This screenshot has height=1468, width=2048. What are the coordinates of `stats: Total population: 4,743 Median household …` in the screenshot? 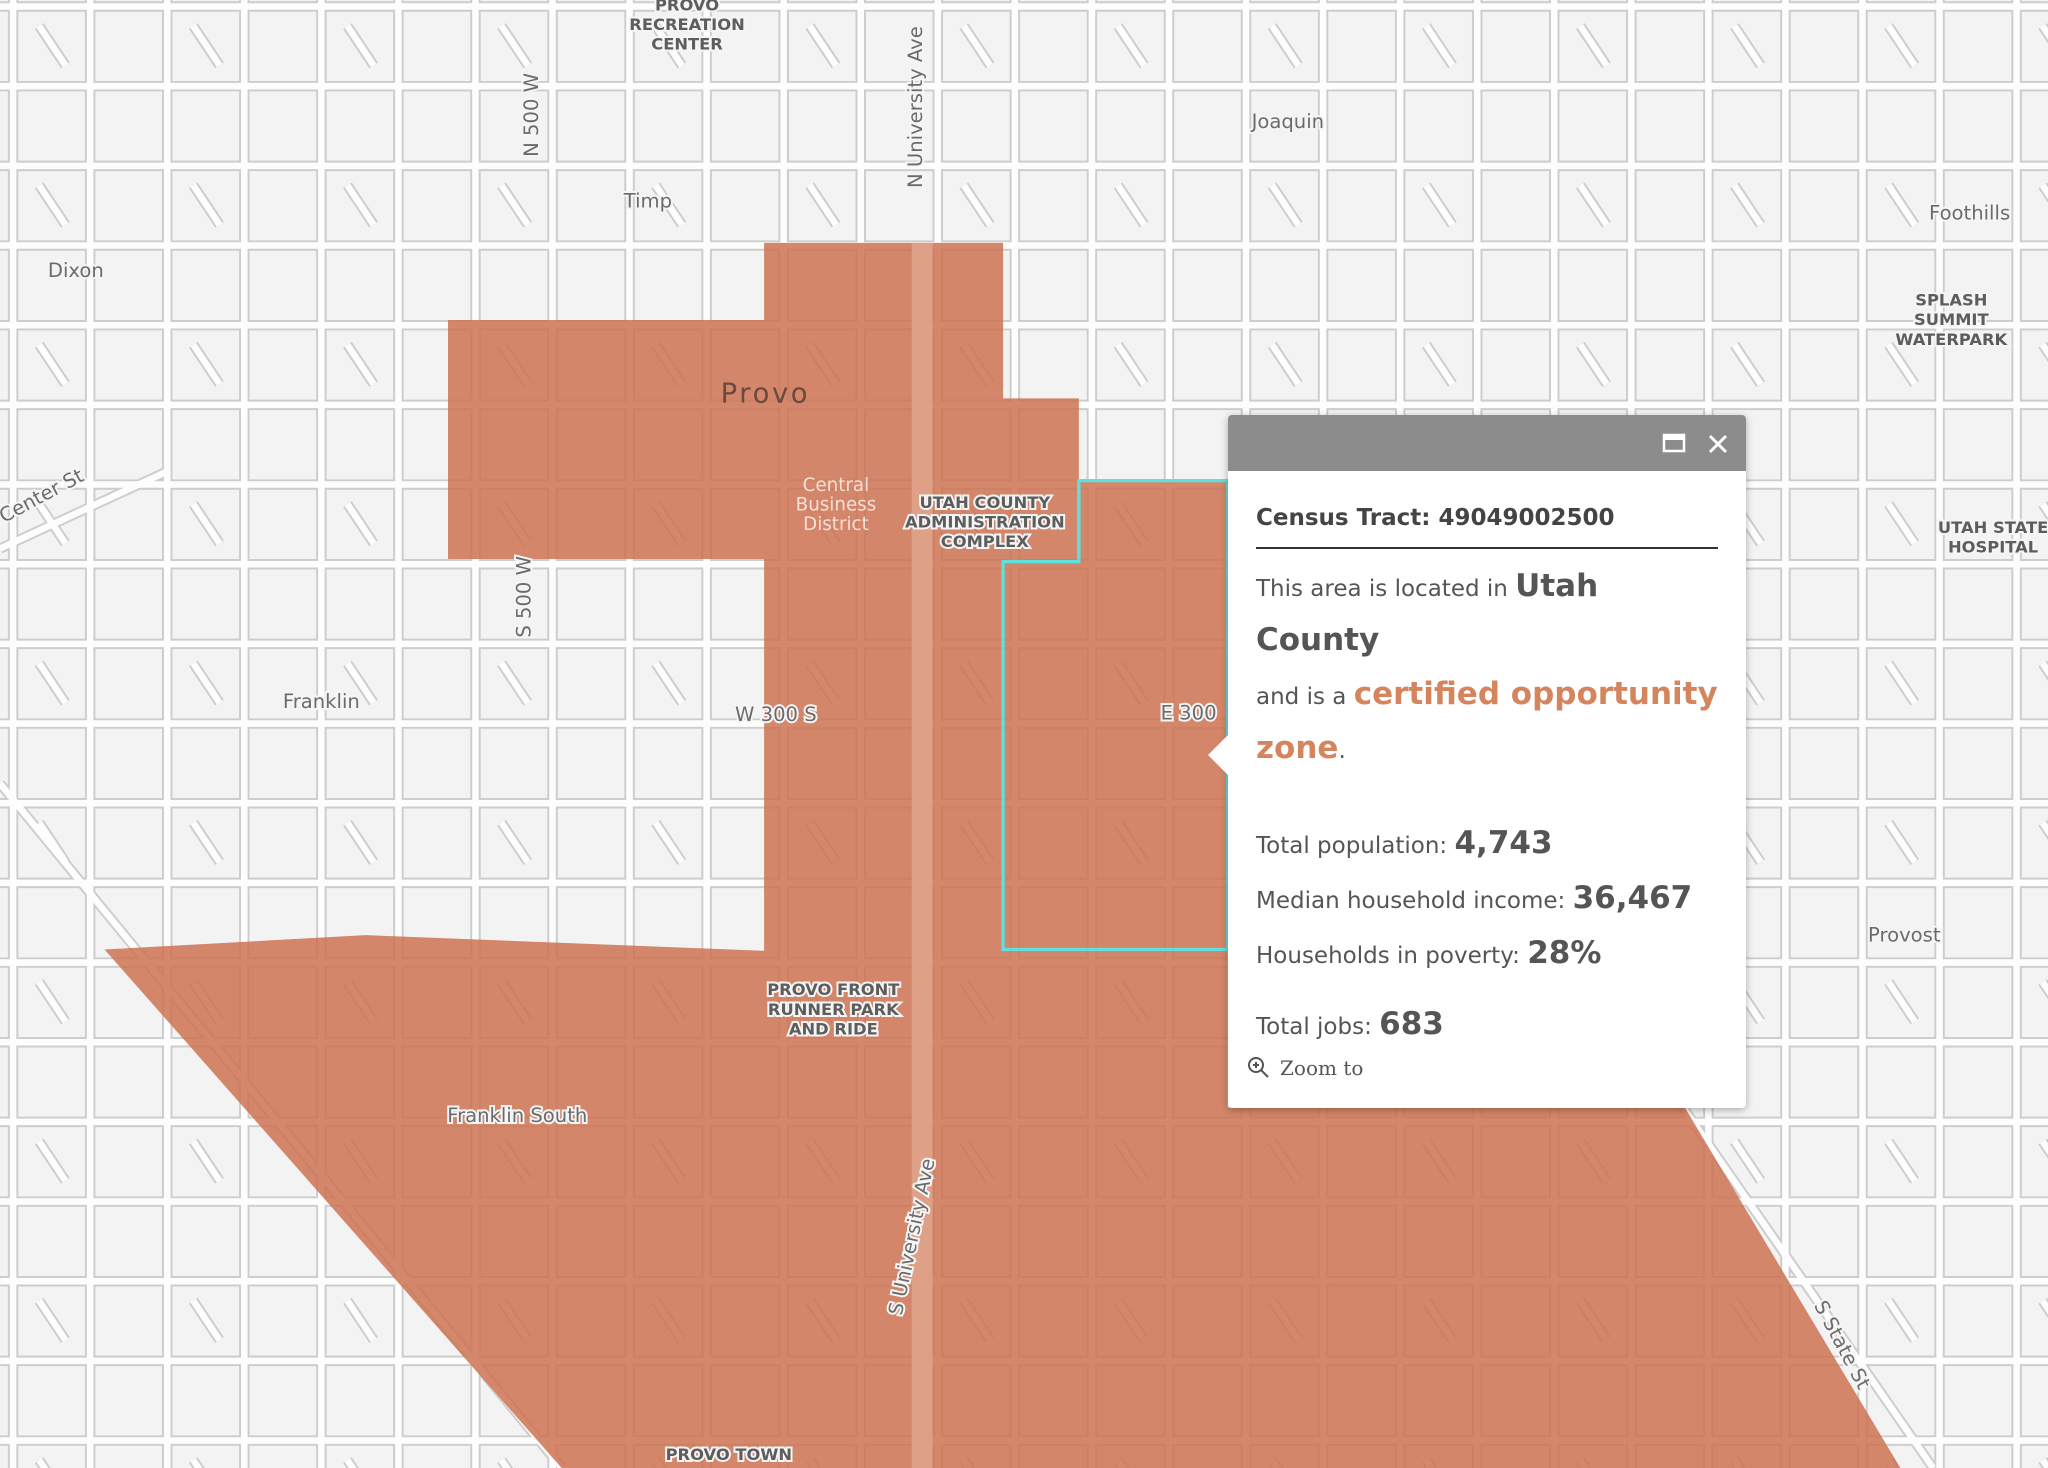 It's located at (1487, 935).